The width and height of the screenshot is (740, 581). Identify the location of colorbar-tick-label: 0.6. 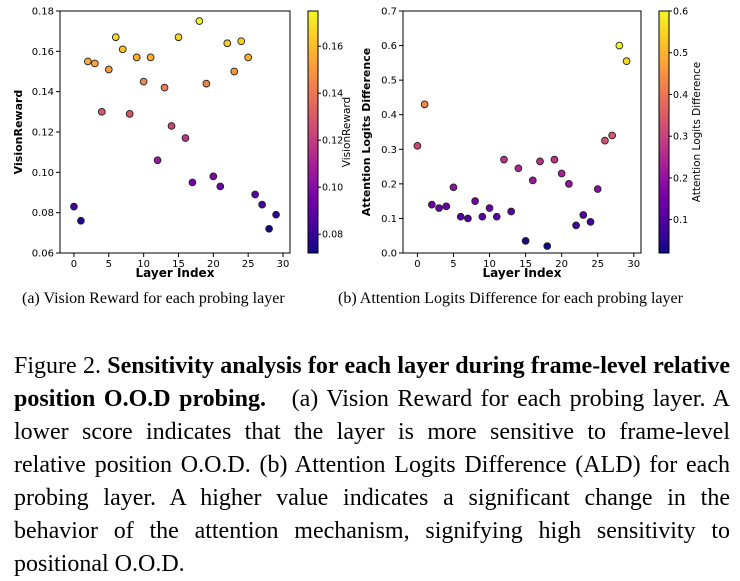
(680, 12).